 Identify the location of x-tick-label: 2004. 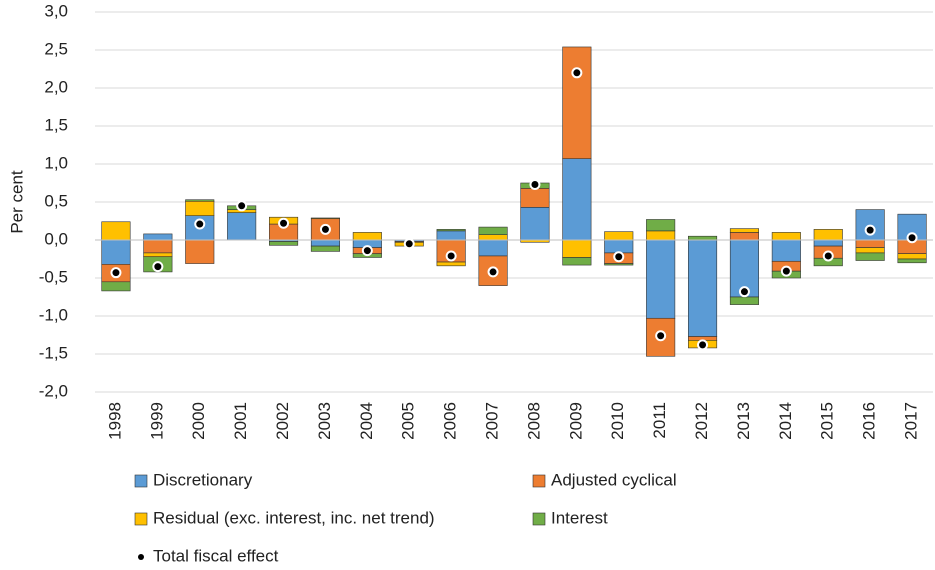
(366, 421).